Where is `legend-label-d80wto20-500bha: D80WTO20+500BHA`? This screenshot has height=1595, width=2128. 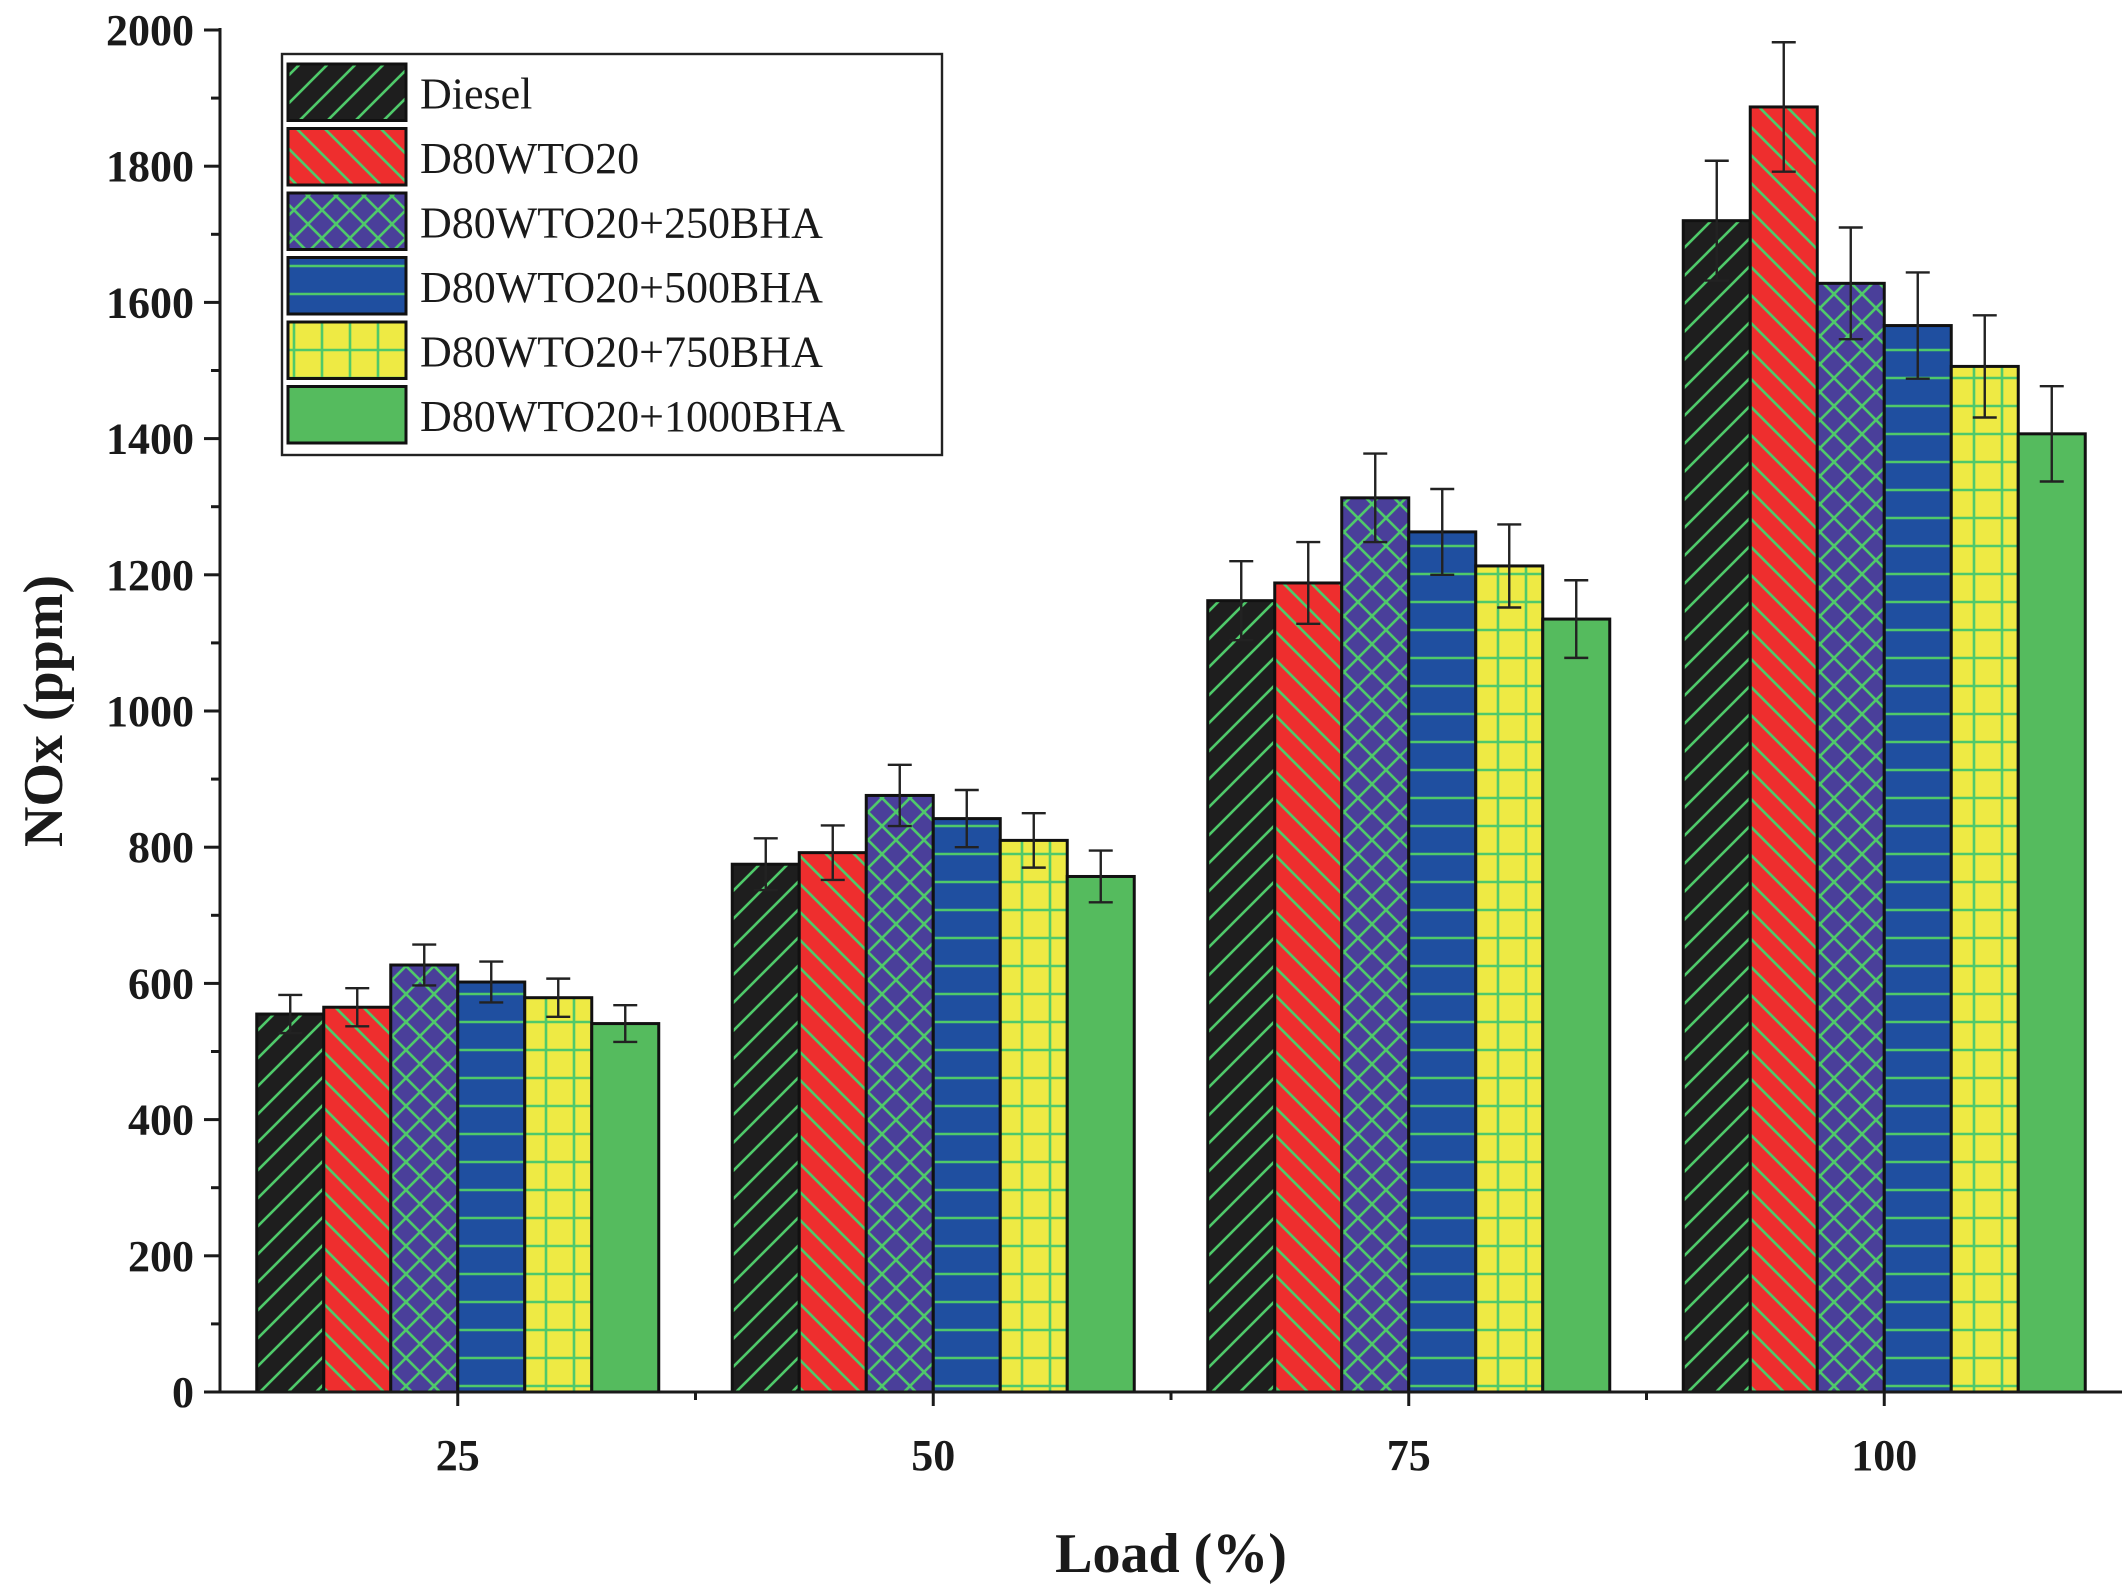 legend-label-d80wto20-500bha: D80WTO20+500BHA is located at coordinates (621, 287).